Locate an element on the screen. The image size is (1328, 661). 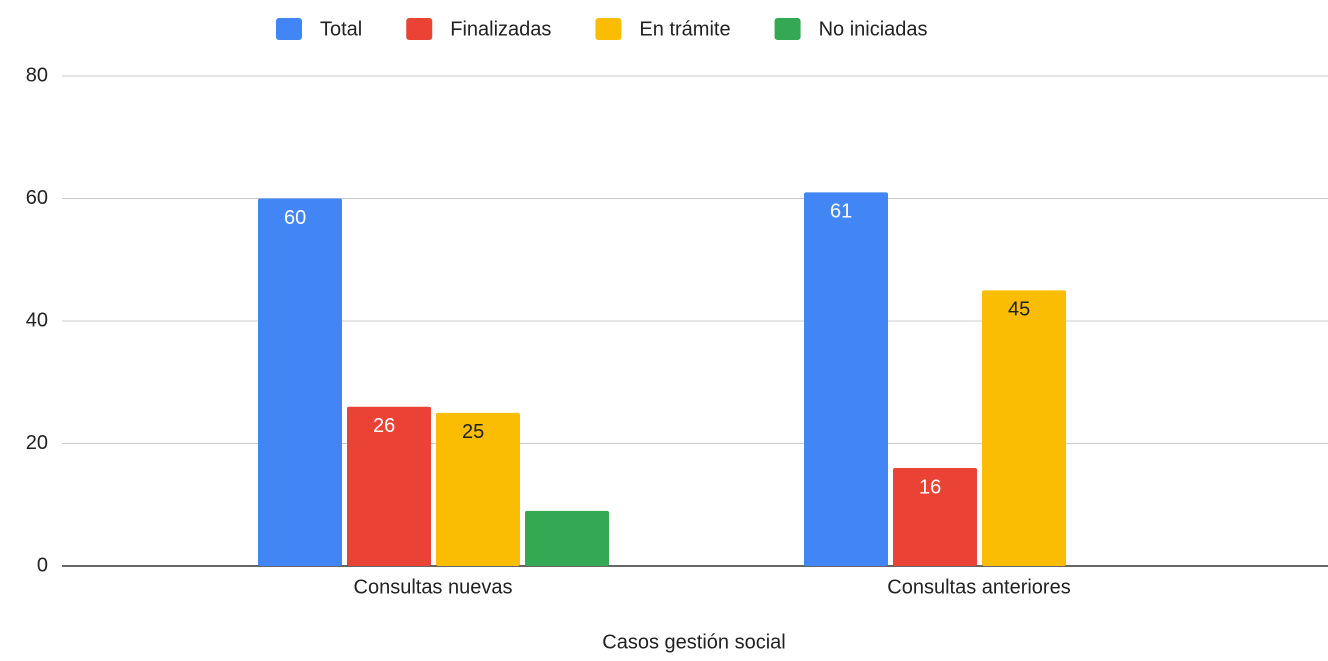
legend-label: Total is located at coordinates (341, 29).